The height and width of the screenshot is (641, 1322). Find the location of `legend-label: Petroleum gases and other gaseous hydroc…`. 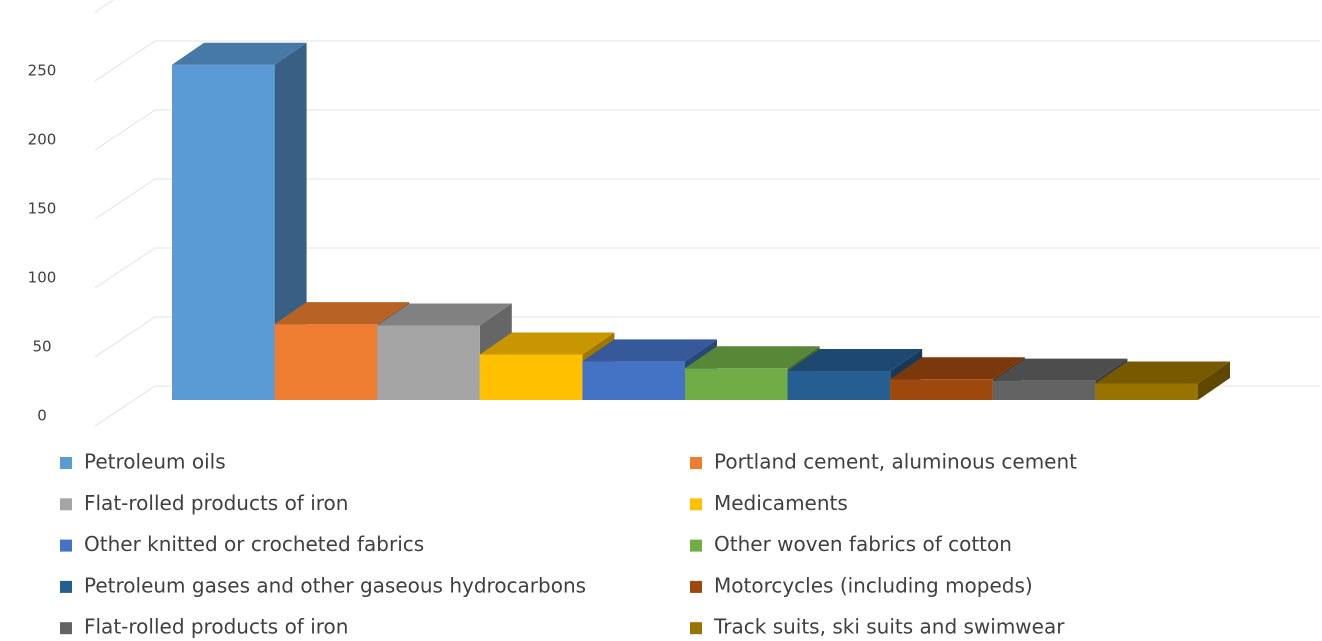

legend-label: Petroleum gases and other gaseous hydroc… is located at coordinates (335, 585).